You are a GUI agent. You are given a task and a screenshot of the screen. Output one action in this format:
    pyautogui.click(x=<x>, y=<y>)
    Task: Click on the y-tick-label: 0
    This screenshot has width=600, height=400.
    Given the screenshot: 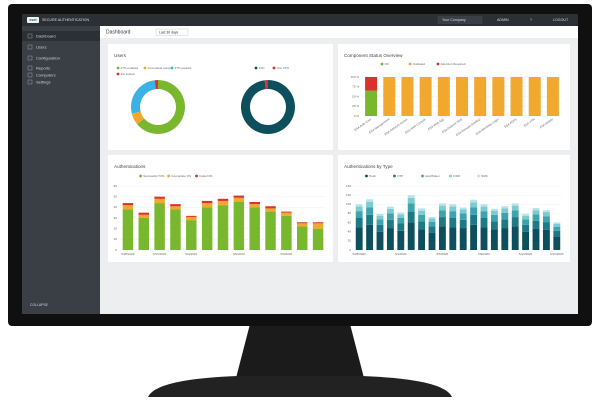 What is the action you would take?
    pyautogui.click(x=116, y=250)
    